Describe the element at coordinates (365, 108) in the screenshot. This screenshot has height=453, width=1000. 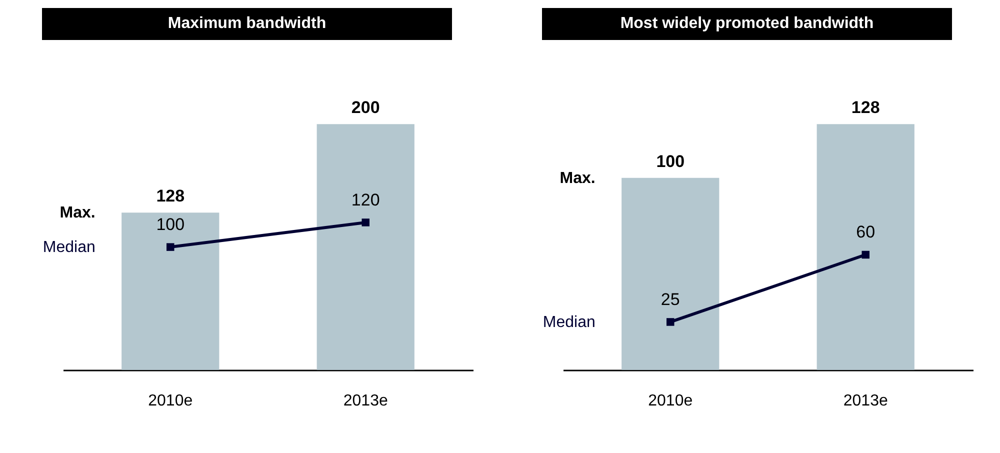
I see `data-label: 200` at that location.